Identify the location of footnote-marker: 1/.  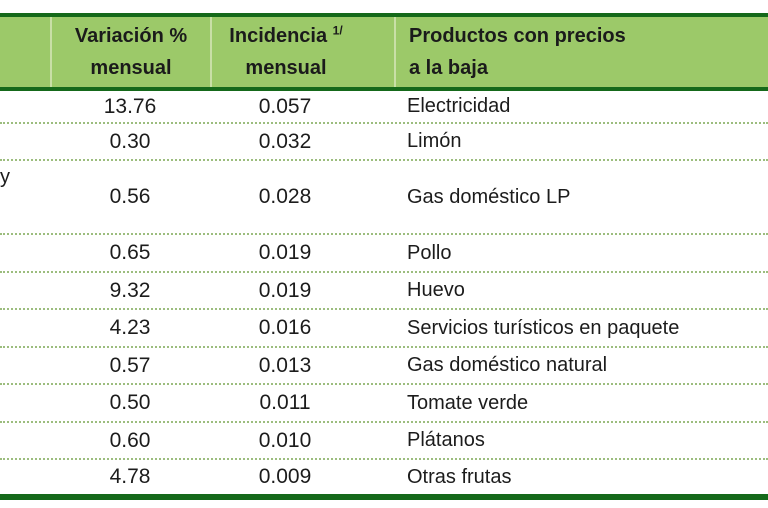
(337, 30).